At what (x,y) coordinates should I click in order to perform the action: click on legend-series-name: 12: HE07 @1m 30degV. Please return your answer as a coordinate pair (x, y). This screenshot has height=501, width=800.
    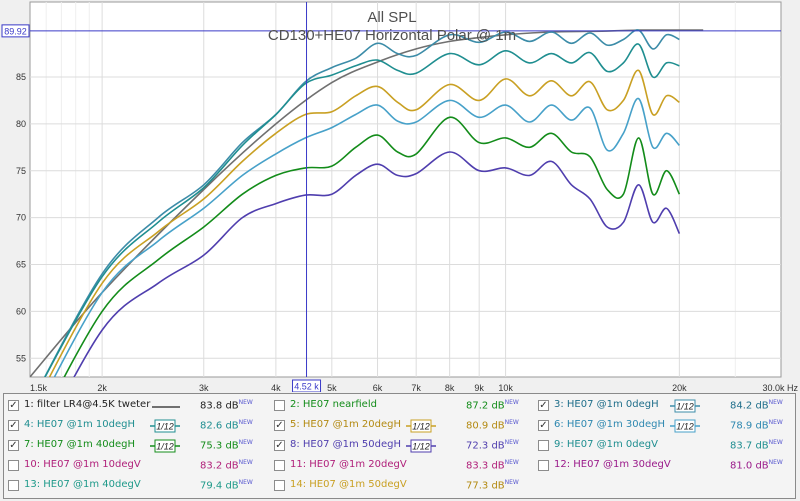
    Looking at the image, I should click on (612, 464).